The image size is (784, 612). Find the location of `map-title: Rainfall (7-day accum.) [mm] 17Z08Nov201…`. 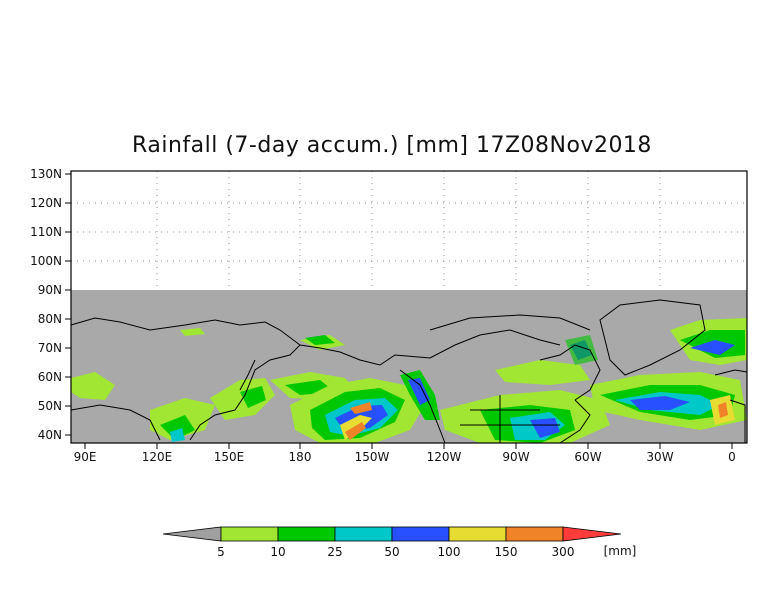

map-title: Rainfall (7-day accum.) [mm] 17Z08Nov201… is located at coordinates (392, 145).